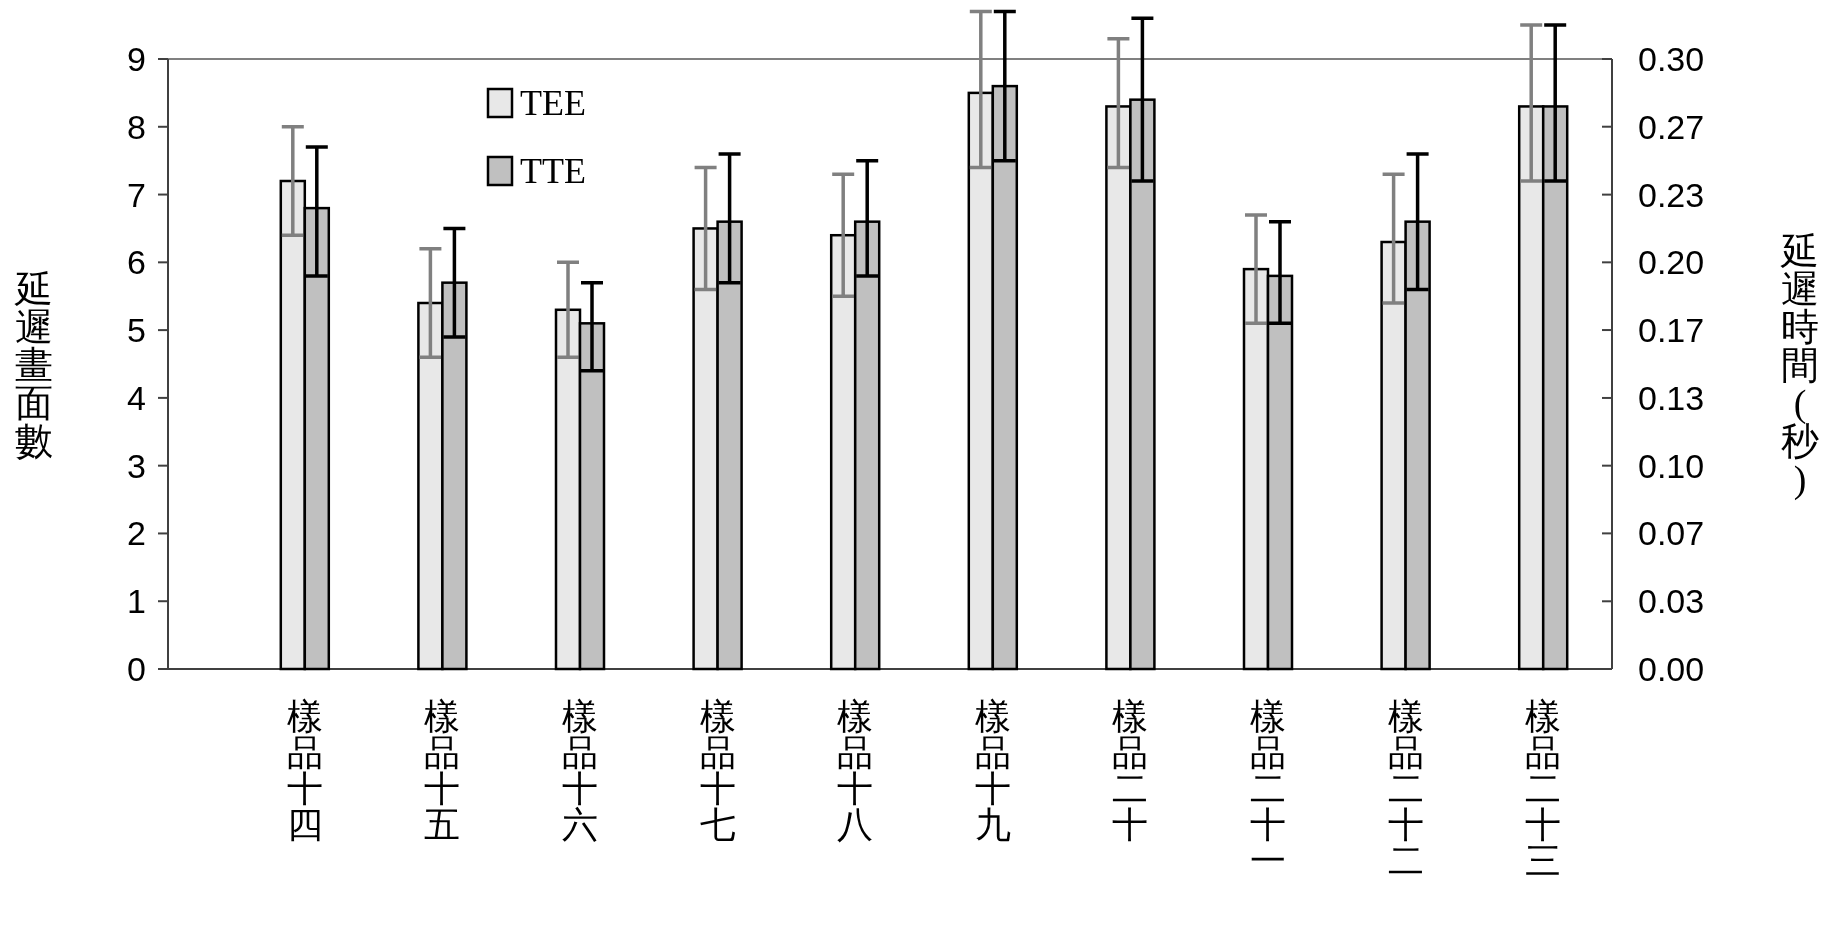 This screenshot has width=1831, height=940. I want to click on y2-tick-label: 0.03, so click(1671, 601).